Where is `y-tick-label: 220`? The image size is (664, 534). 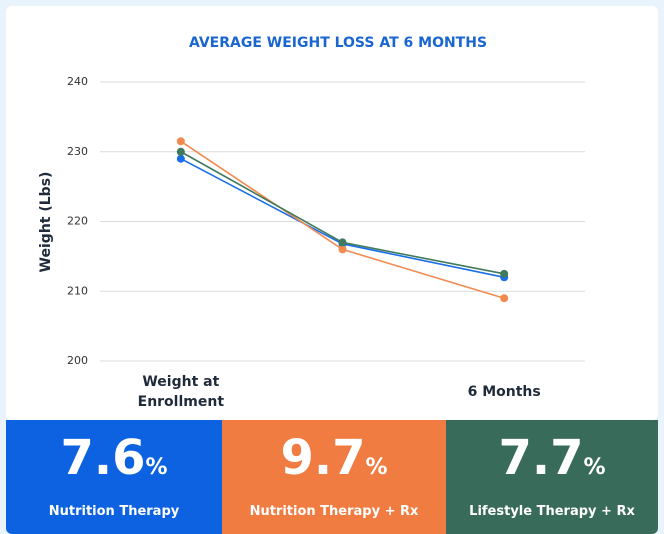 y-tick-label: 220 is located at coordinates (77, 221).